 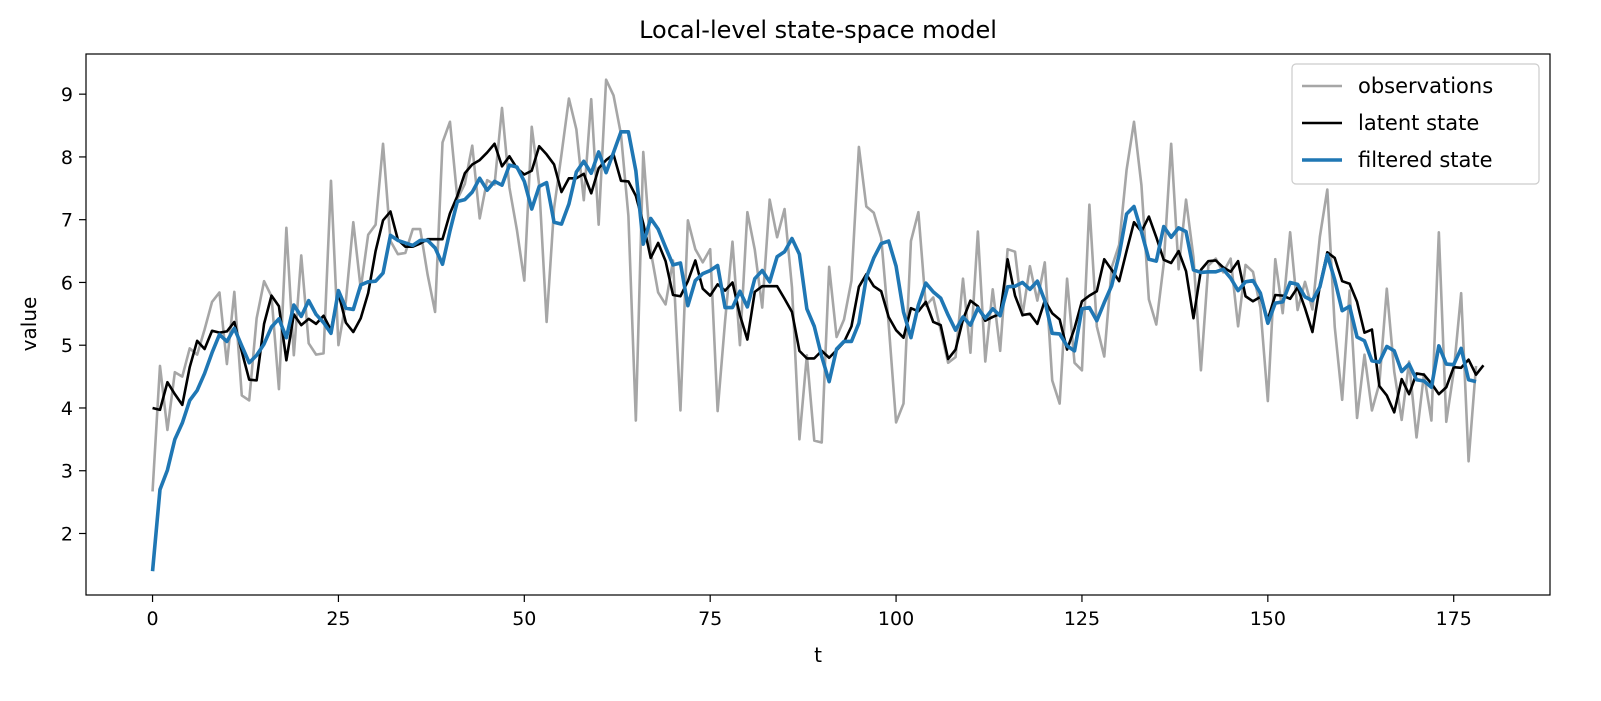 I want to click on x-tick-label: 100, so click(x=896, y=619).